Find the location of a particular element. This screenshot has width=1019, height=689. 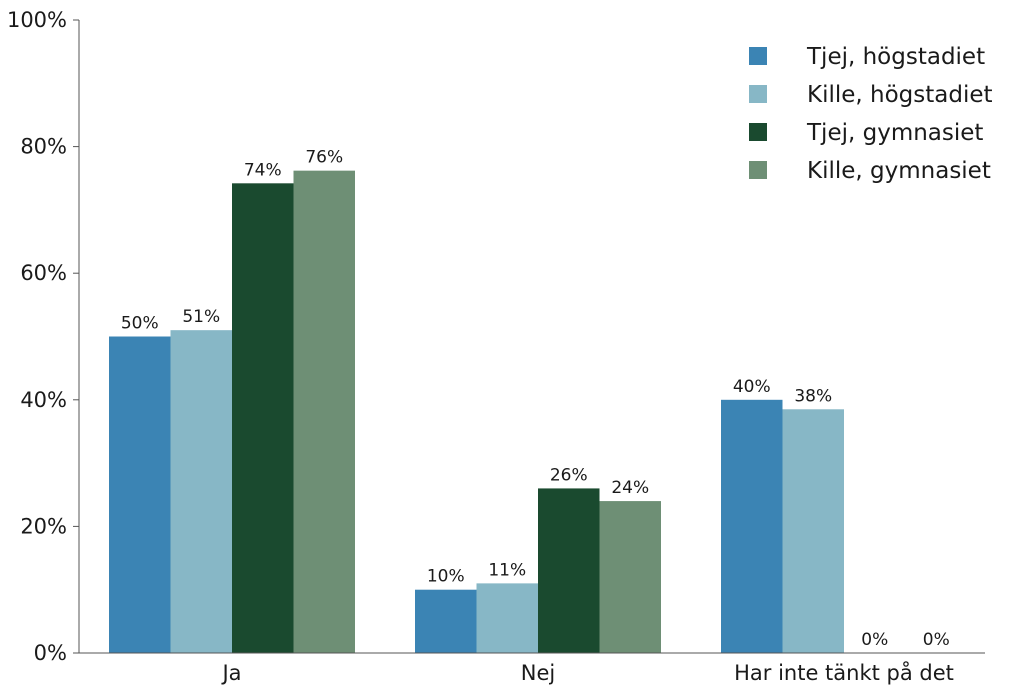

data-label: 50% is located at coordinates (140, 324).